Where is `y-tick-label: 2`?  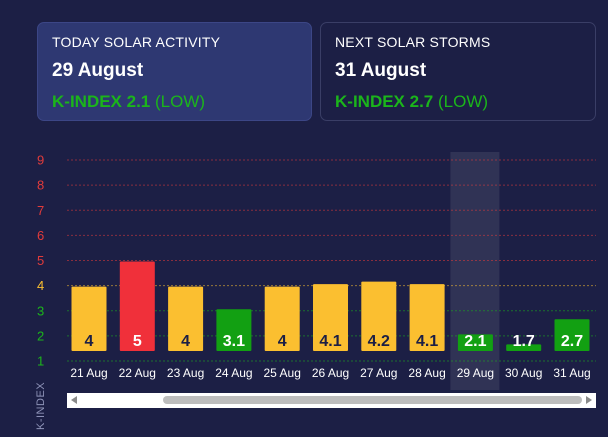
y-tick-label: 2 is located at coordinates (40, 335).